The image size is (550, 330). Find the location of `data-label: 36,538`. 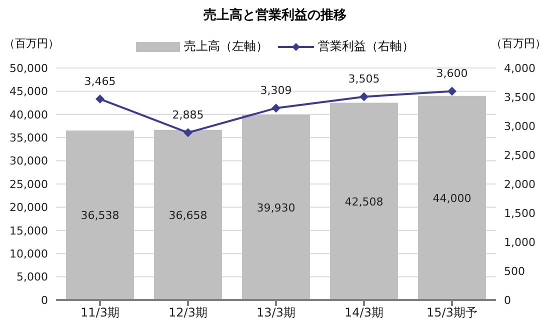

data-label: 36,538 is located at coordinates (100, 215).